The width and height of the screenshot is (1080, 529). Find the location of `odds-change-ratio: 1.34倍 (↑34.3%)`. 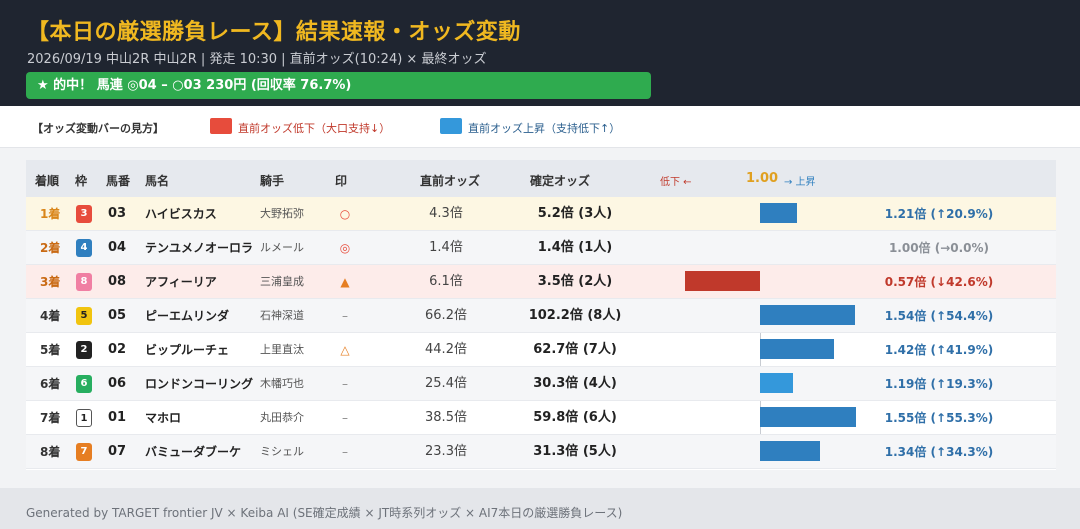

odds-change-ratio: 1.34倍 (↑34.3%) is located at coordinates (939, 452).